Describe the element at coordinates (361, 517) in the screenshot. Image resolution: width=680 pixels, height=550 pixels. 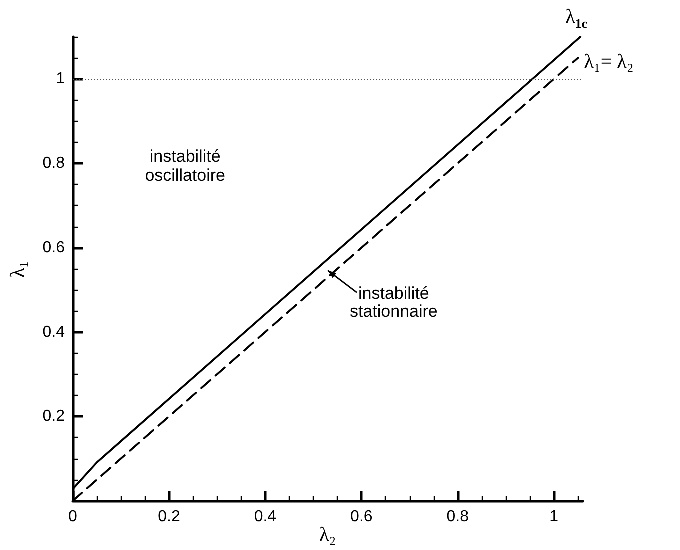
I see `x-tick-label: 0.6` at that location.